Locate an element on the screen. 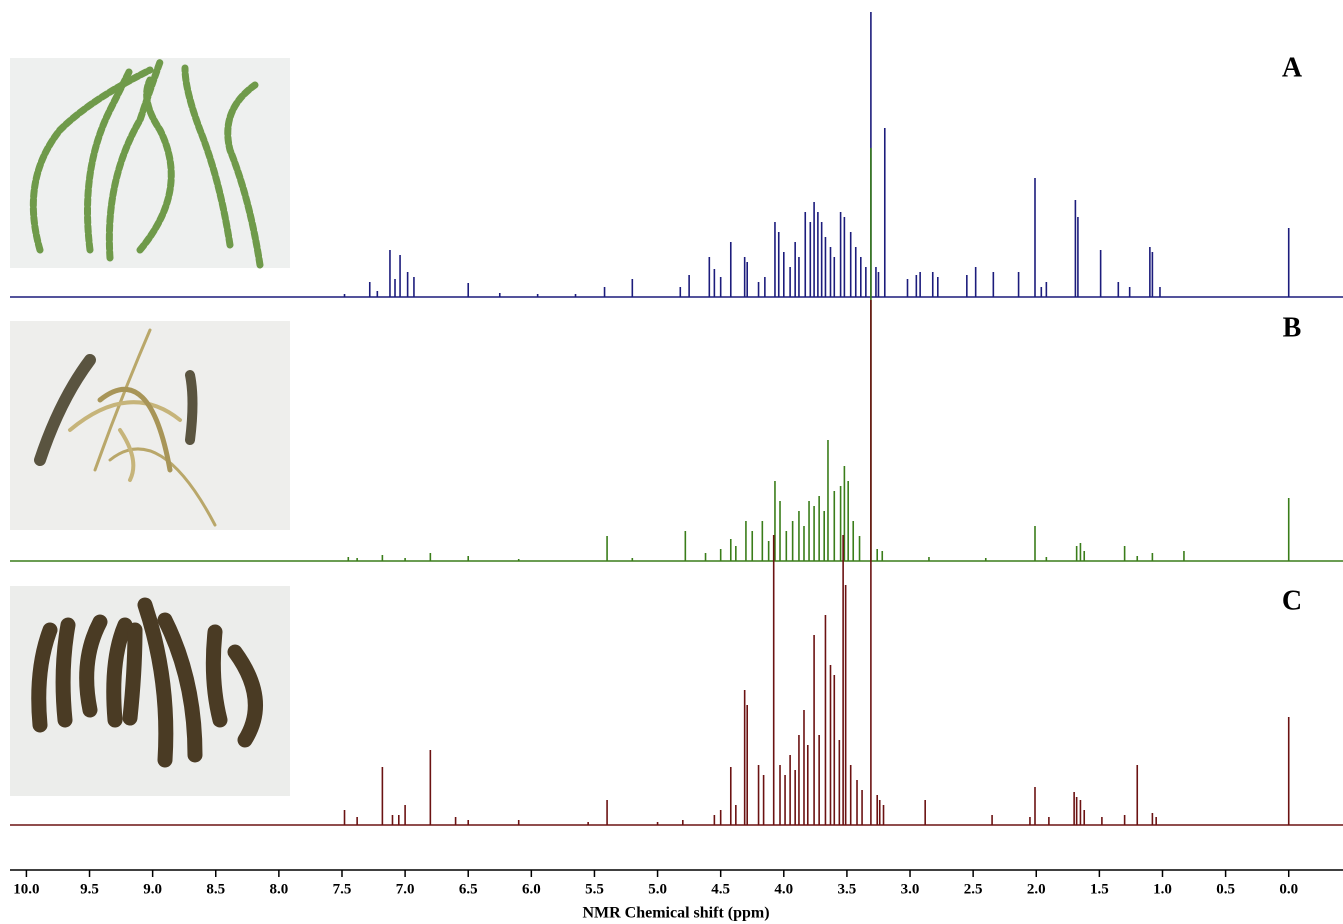 Image resolution: width=1343 pixels, height=924 pixels. legend-label: A is located at coordinates (1292, 67).